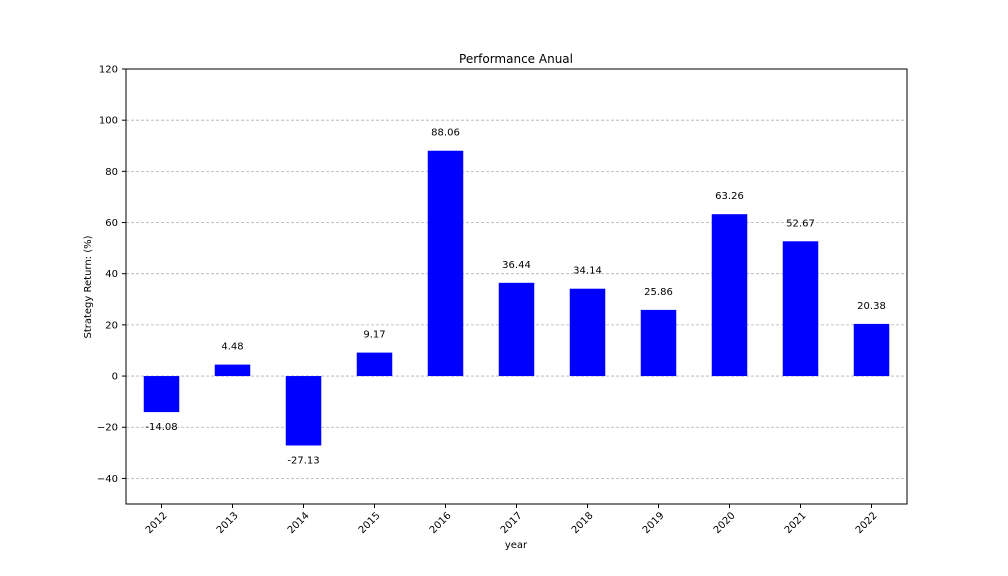 Image resolution: width=1008 pixels, height=576 pixels. Describe the element at coordinates (107, 479) in the screenshot. I see `y-tick-label: −40` at that location.